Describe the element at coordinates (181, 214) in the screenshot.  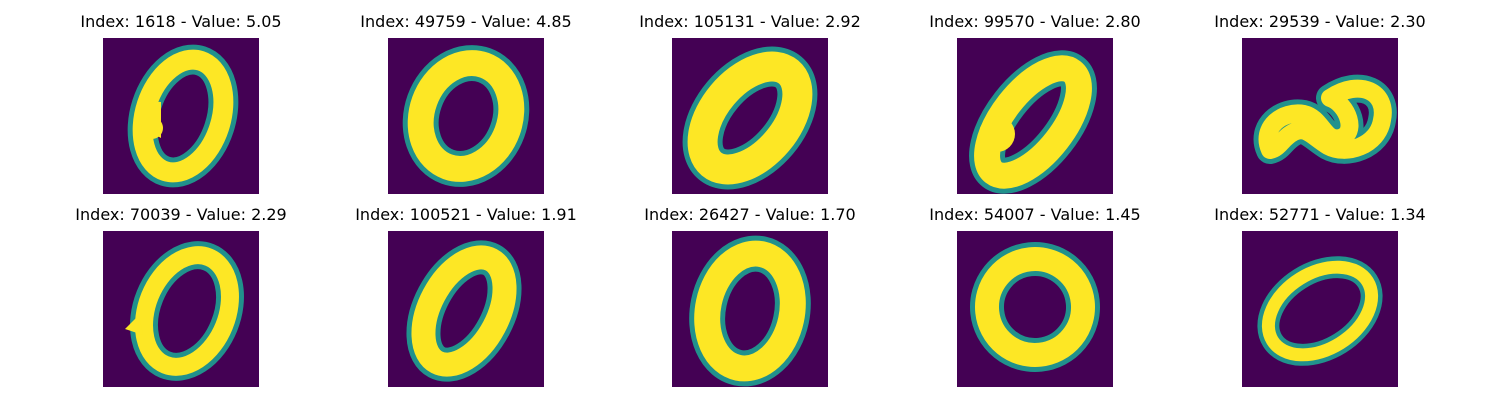
I see `panel-title: Index: 70039 - Value: 2.29` at that location.